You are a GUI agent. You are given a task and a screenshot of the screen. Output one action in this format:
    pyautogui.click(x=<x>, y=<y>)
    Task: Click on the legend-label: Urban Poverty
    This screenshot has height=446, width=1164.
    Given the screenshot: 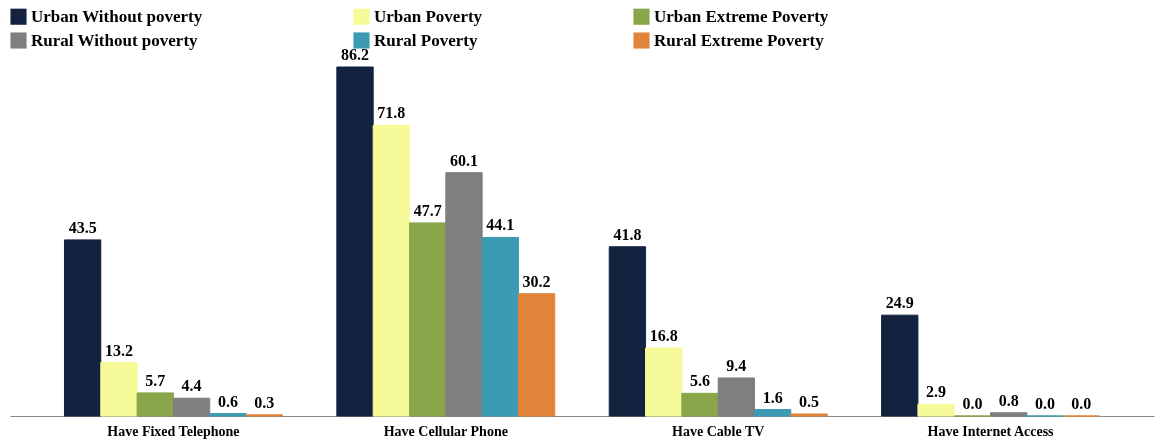 What is the action you would take?
    pyautogui.click(x=428, y=16)
    